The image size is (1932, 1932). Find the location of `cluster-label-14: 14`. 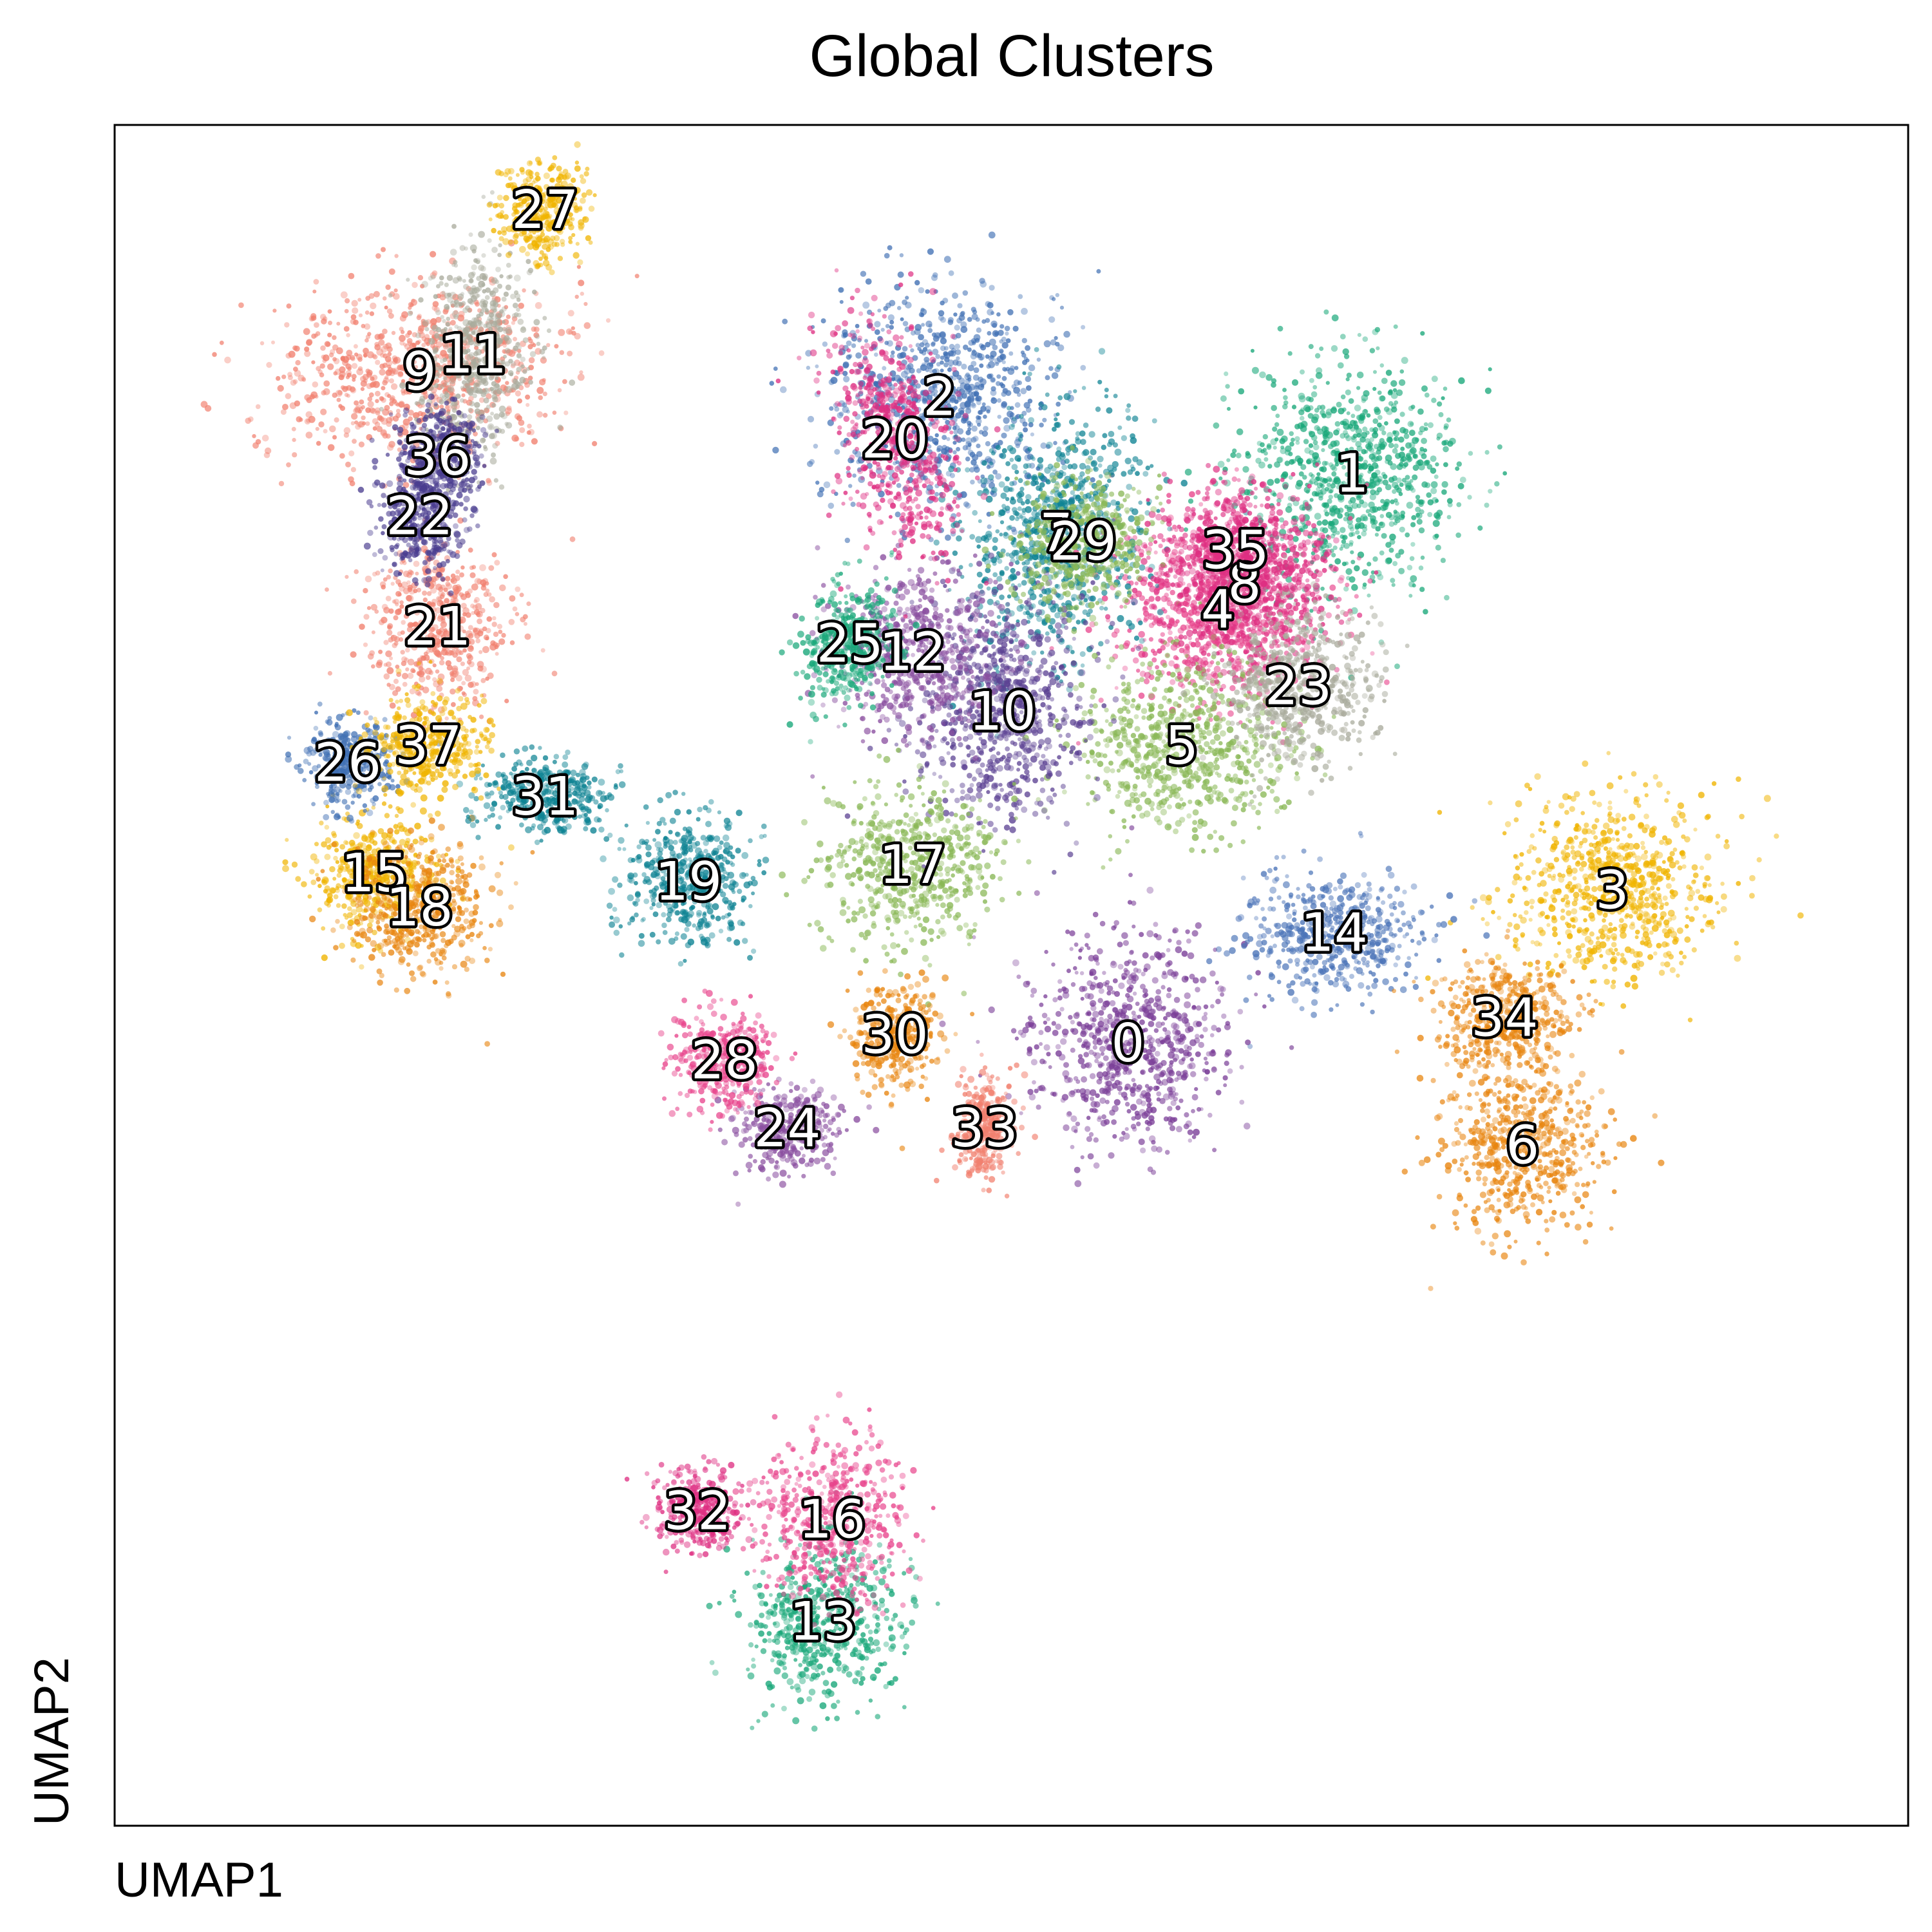

cluster-label-14: 14 is located at coordinates (1335, 934).